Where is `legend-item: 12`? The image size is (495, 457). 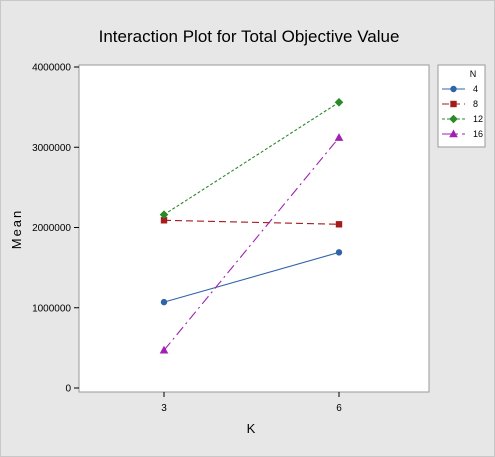
legend-item: 12 is located at coordinates (462, 119).